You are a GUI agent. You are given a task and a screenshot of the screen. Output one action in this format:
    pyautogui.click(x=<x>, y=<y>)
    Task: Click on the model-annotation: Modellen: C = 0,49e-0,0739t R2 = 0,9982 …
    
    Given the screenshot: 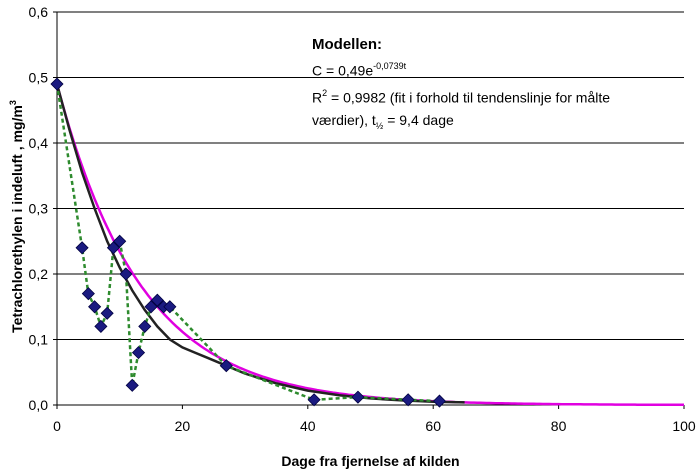 What is the action you would take?
    pyautogui.click(x=462, y=85)
    